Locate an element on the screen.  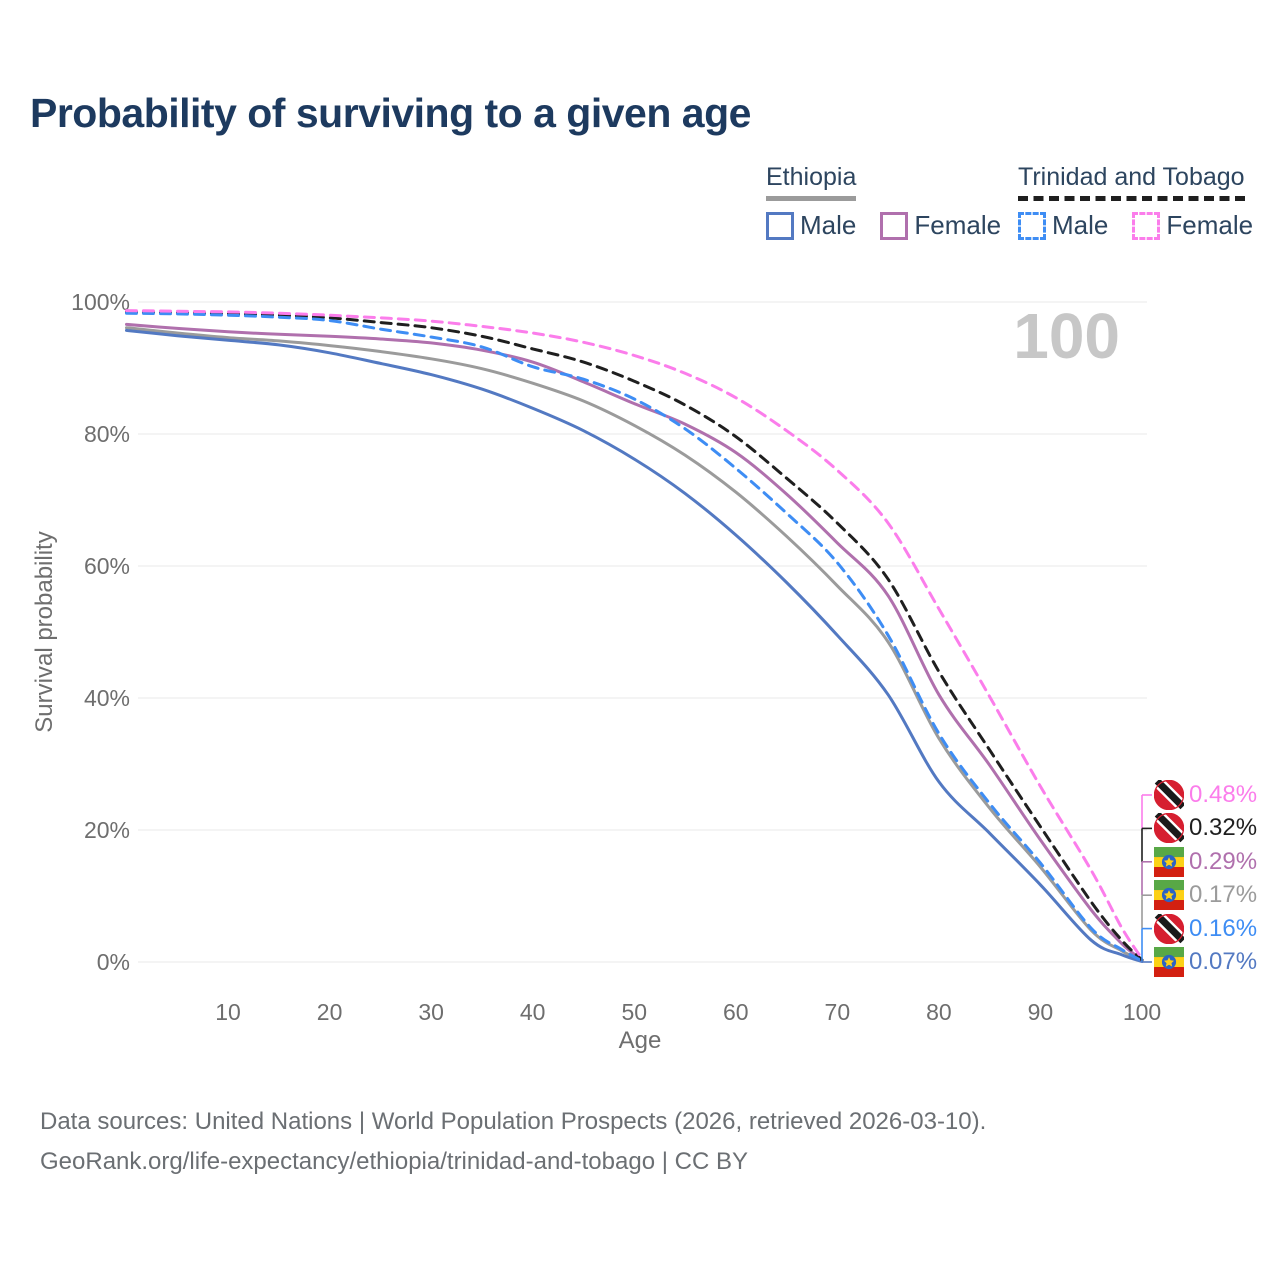
page-title: Probability of surviving to a given age is located at coordinates (390, 113).